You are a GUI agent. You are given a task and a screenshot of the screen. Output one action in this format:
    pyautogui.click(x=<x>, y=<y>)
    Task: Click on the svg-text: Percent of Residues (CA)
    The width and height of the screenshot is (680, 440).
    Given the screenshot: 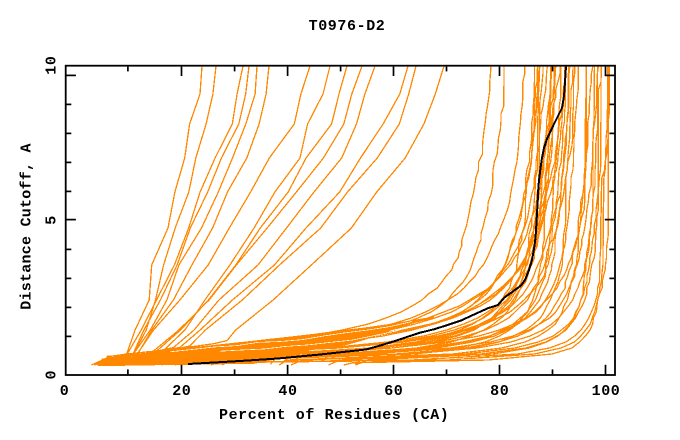 What is the action you would take?
    pyautogui.click(x=334, y=415)
    